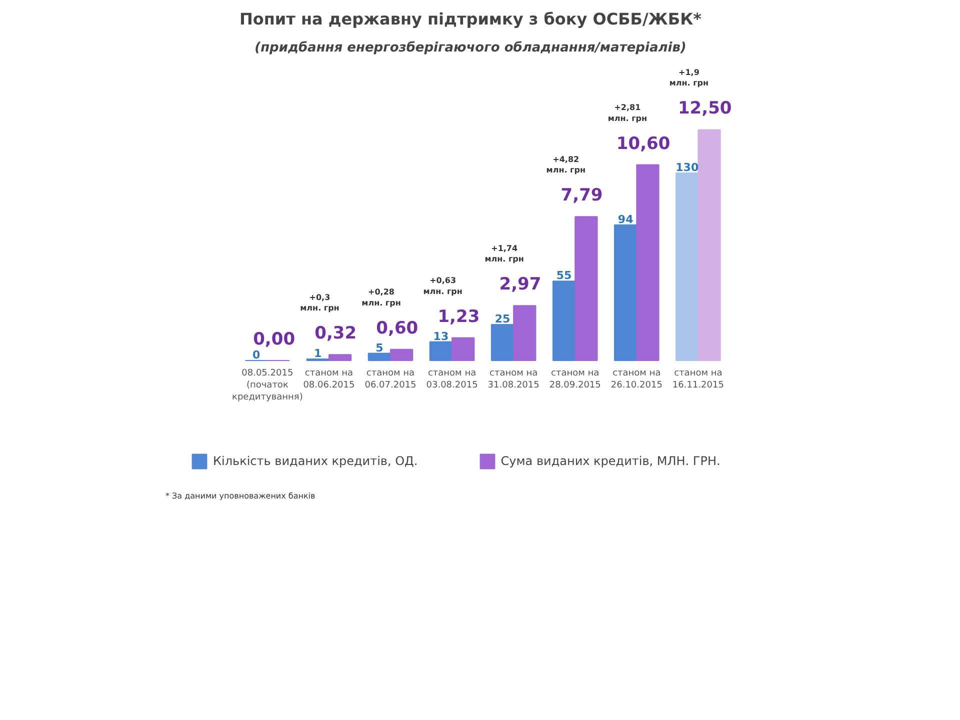 Image resolution: width=960 pixels, height=720 pixels. What do you see at coordinates (689, 78) in the screenshot?
I see `text: +1,9 млн. грн` at bounding box center [689, 78].